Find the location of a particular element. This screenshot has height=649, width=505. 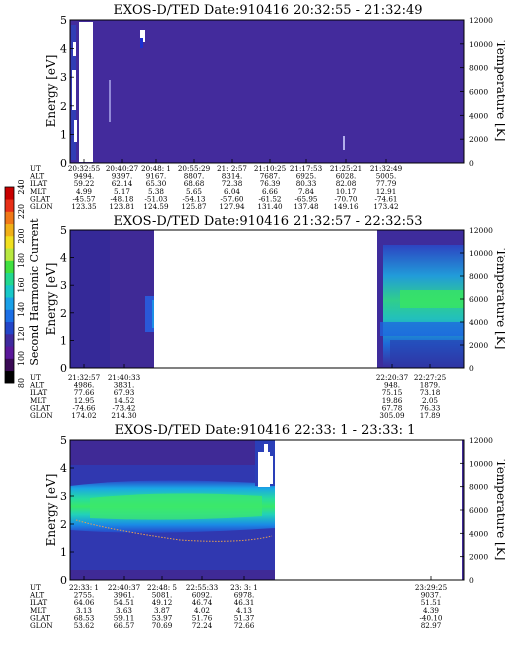

table-row-label: ILAT is located at coordinates (38, 392).